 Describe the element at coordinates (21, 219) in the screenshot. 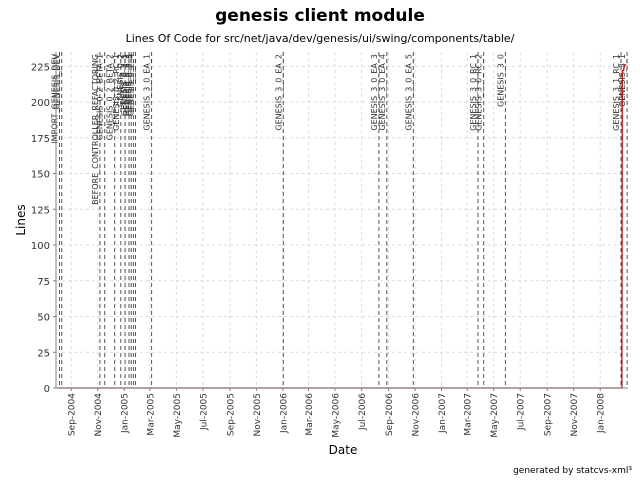

I see `y-axis-label: Lines` at that location.